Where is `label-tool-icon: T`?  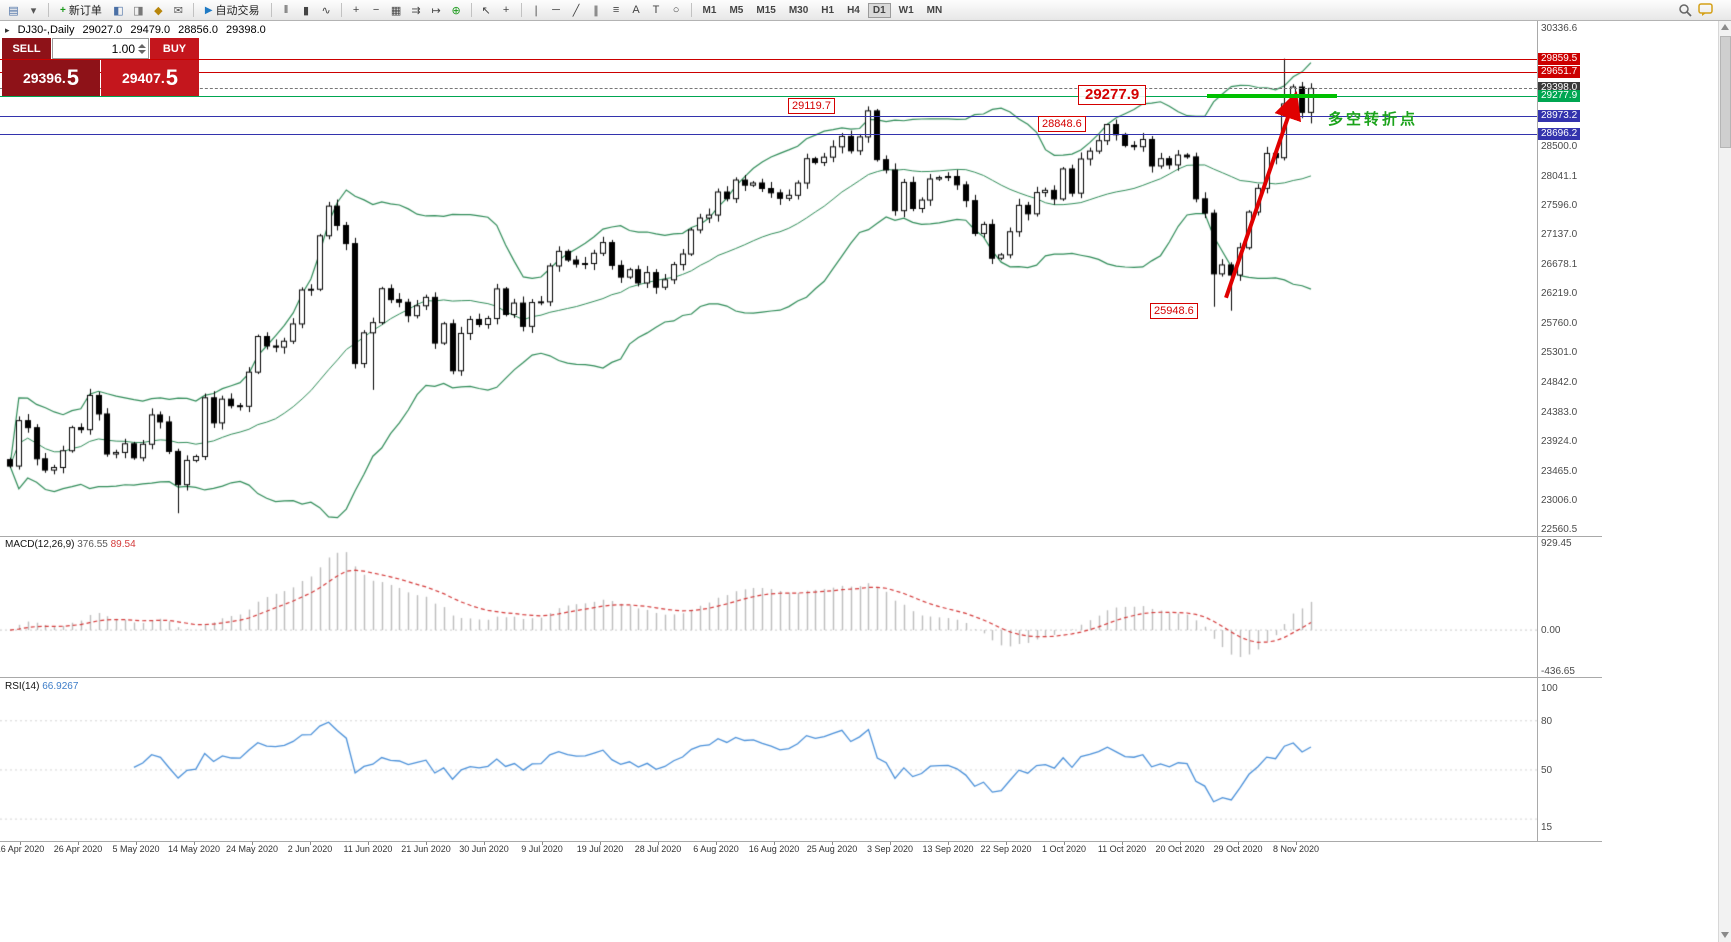
label-tool-icon: T is located at coordinates (656, 10).